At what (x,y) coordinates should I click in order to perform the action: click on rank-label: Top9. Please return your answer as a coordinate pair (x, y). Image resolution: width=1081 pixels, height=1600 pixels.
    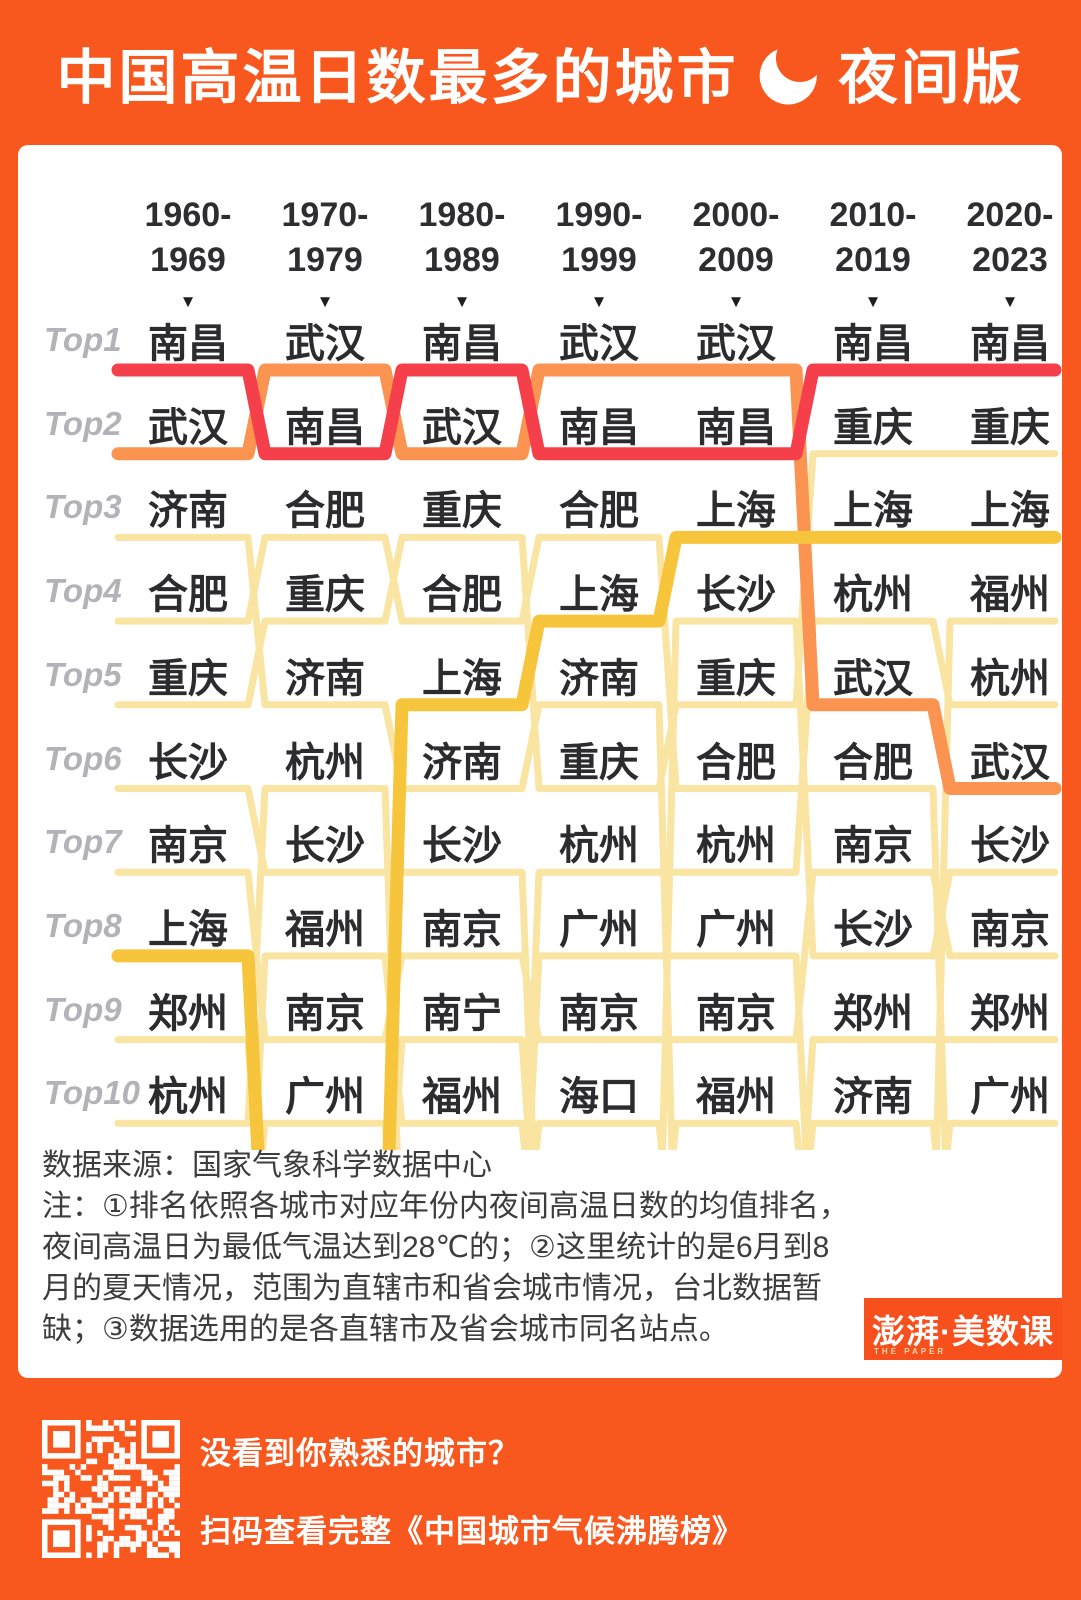
    Looking at the image, I should click on (83, 1009).